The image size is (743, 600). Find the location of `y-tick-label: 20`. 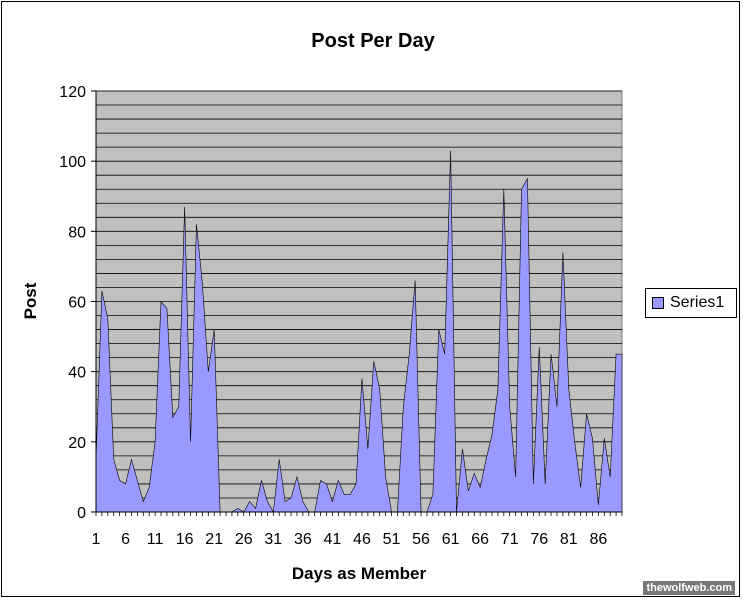

y-tick-label: 20 is located at coordinates (77, 443).